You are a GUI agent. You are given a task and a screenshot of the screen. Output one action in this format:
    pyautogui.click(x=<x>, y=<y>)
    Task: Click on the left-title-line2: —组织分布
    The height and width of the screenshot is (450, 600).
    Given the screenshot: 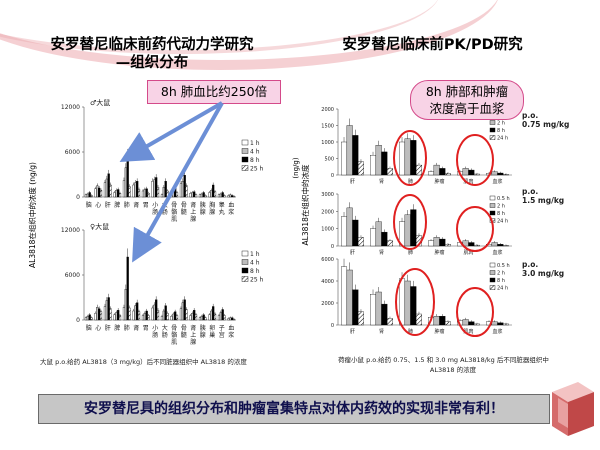 What is the action you would take?
    pyautogui.click(x=152, y=63)
    